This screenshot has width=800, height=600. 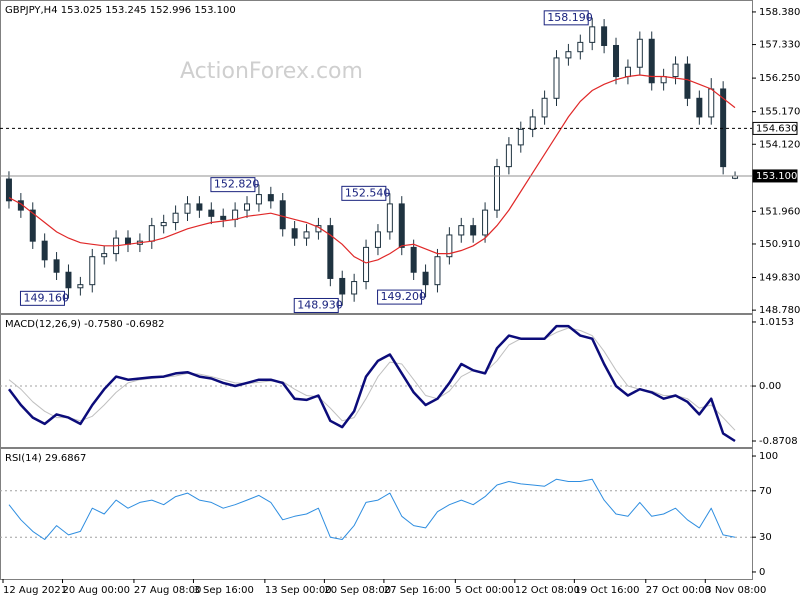 What do you see at coordinates (765, 491) in the screenshot?
I see `y-tick-label: 70` at bounding box center [765, 491].